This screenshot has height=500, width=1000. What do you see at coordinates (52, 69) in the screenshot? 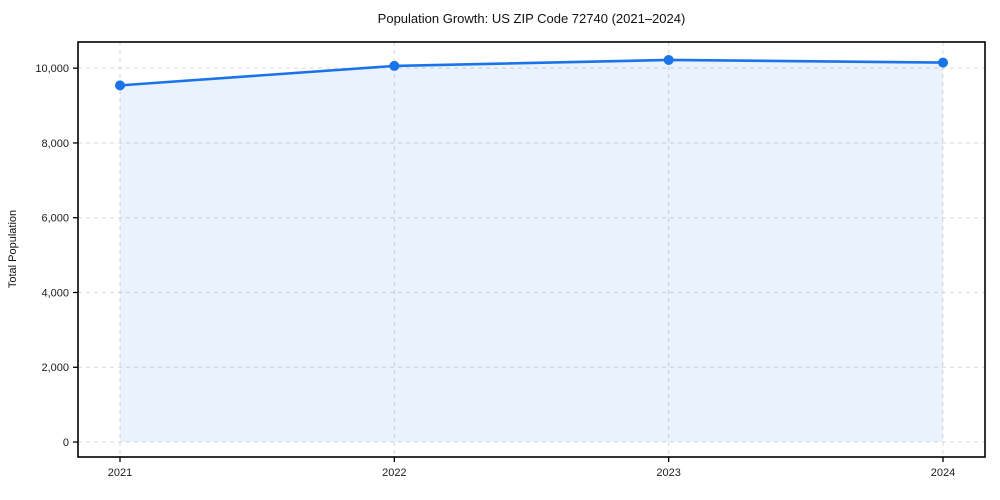
I see `y-tick-label: 10,000` at bounding box center [52, 69].